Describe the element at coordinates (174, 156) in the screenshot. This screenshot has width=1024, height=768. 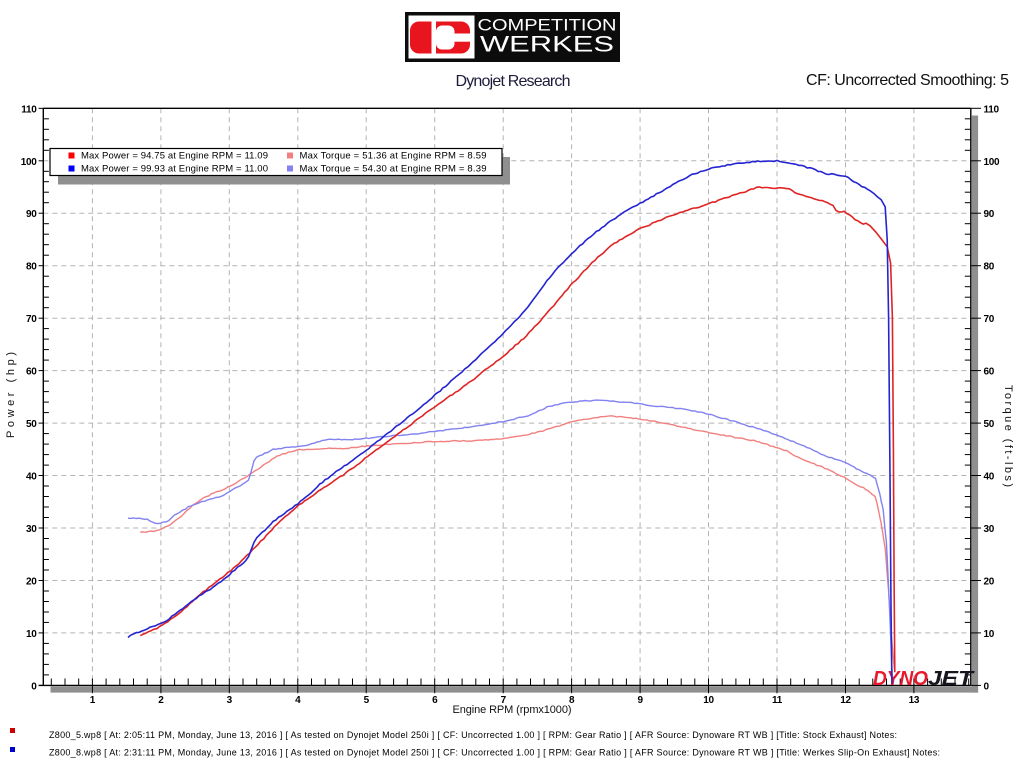
I see `svg-text:Max Power = 94.75 at Engine RP: Max Power = 94.75 at Engine RPM = 11.09` at that location.